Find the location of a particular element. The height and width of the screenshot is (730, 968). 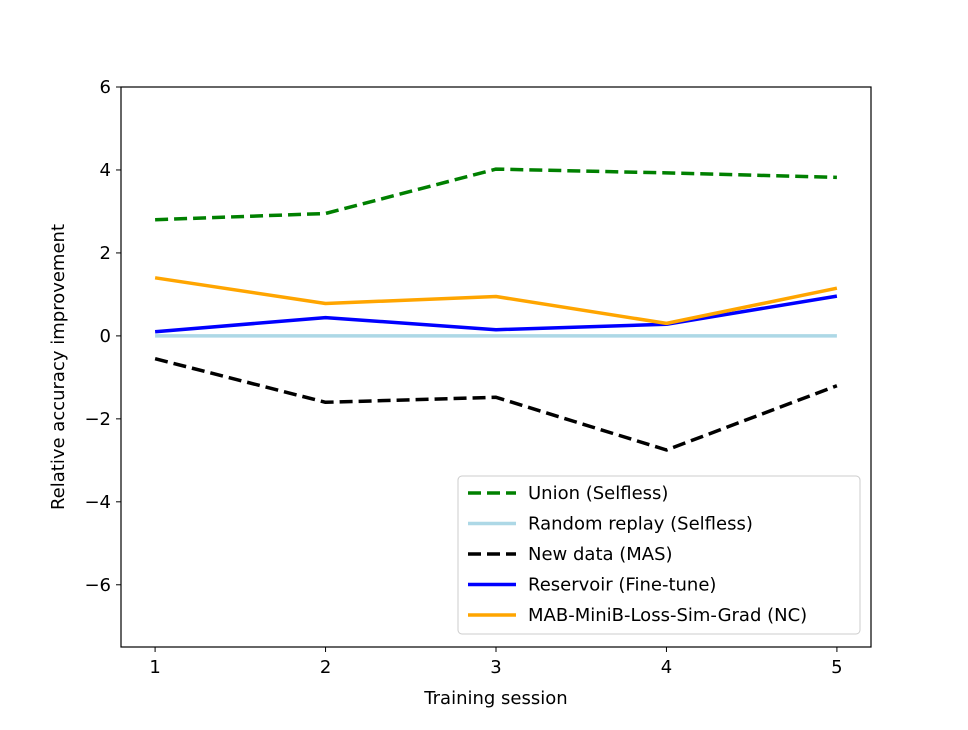

x-tick-label: 5 is located at coordinates (836, 667).